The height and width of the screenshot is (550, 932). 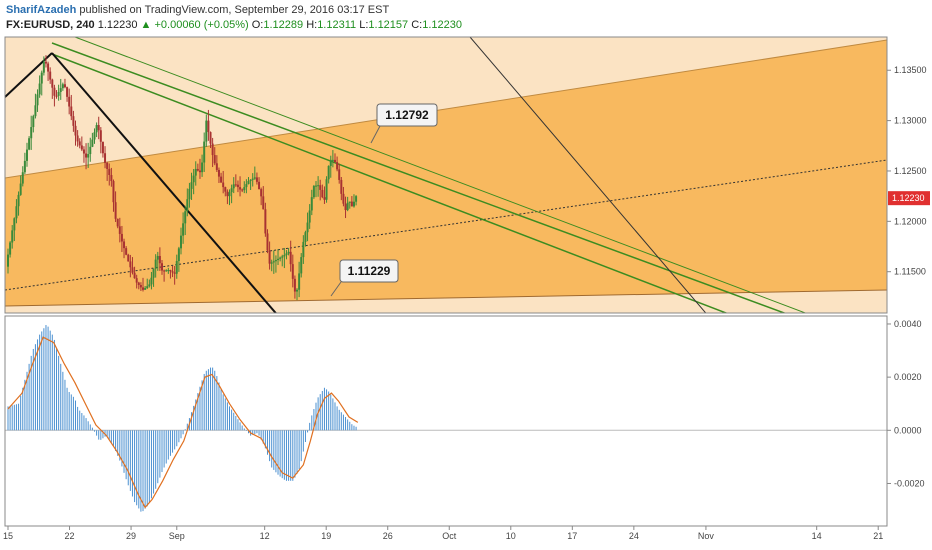 I want to click on callout-low-label: 1.11229, so click(x=369, y=271).